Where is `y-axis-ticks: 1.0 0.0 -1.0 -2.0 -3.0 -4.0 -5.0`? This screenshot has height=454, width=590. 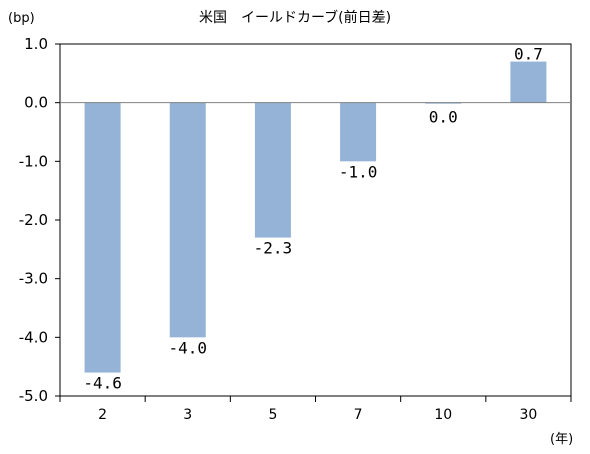 y-axis-ticks: 1.0 0.0 -1.0 -2.0 -3.0 -4.0 -5.0 is located at coordinates (39, 220).